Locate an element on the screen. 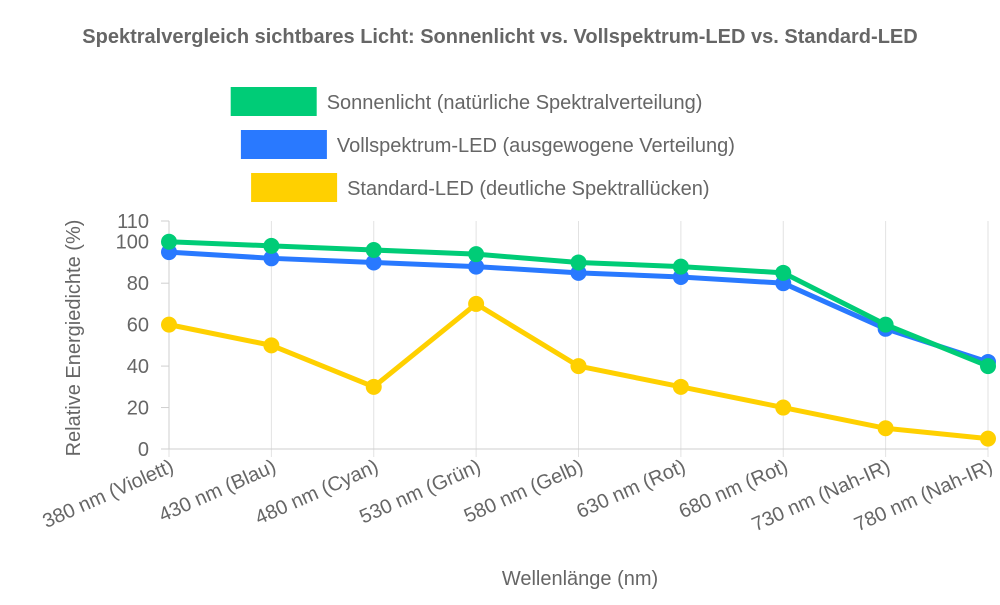  x-tick-label: 380 nm (Violett) is located at coordinates (108, 493).